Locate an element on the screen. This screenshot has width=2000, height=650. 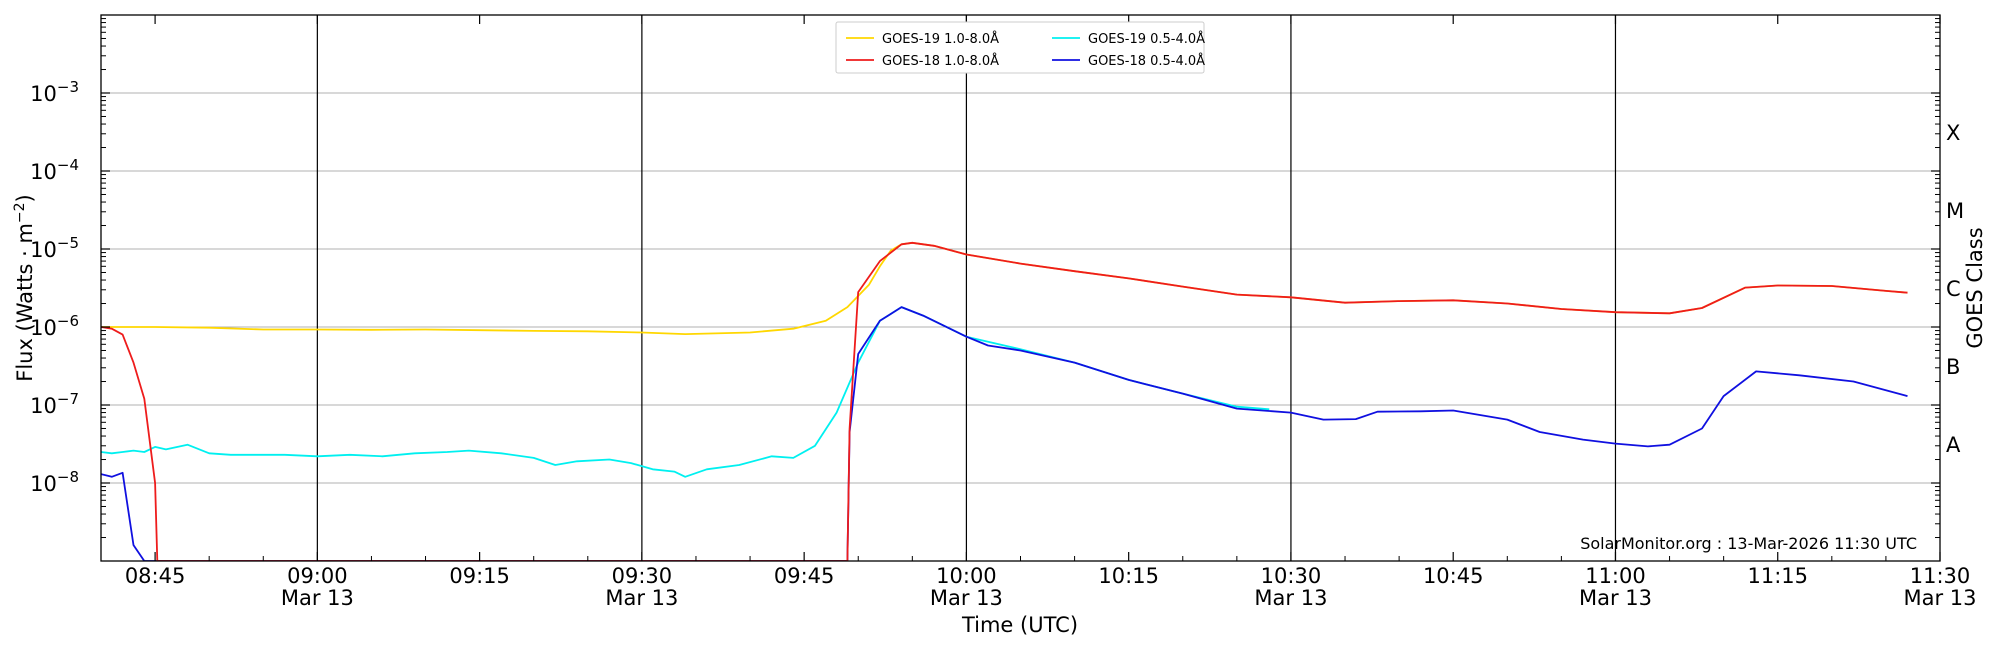
x-tick-label: 11:15 is located at coordinates (1777, 576).